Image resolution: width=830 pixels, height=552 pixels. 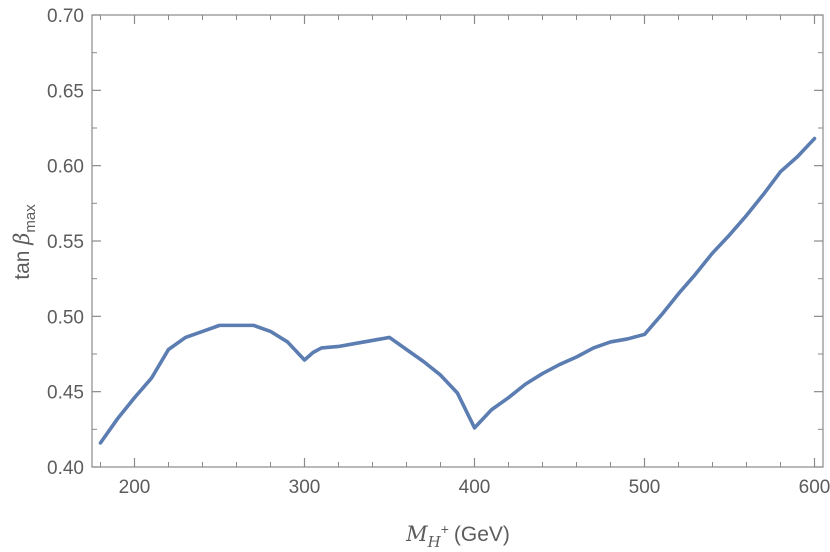 What do you see at coordinates (135, 487) in the screenshot?
I see `x-tick-label: 200` at bounding box center [135, 487].